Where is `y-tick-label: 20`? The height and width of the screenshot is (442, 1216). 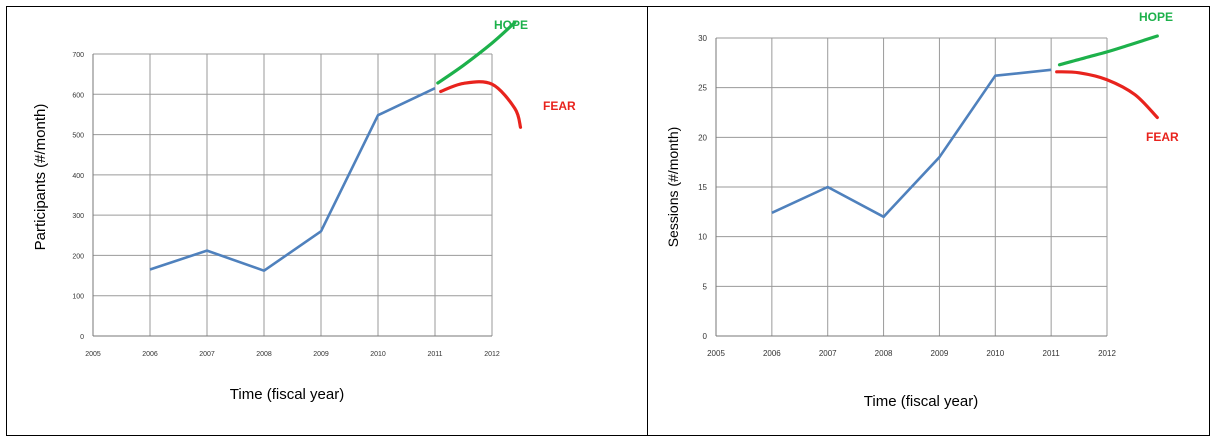 y-tick-label: 20 is located at coordinates (702, 137).